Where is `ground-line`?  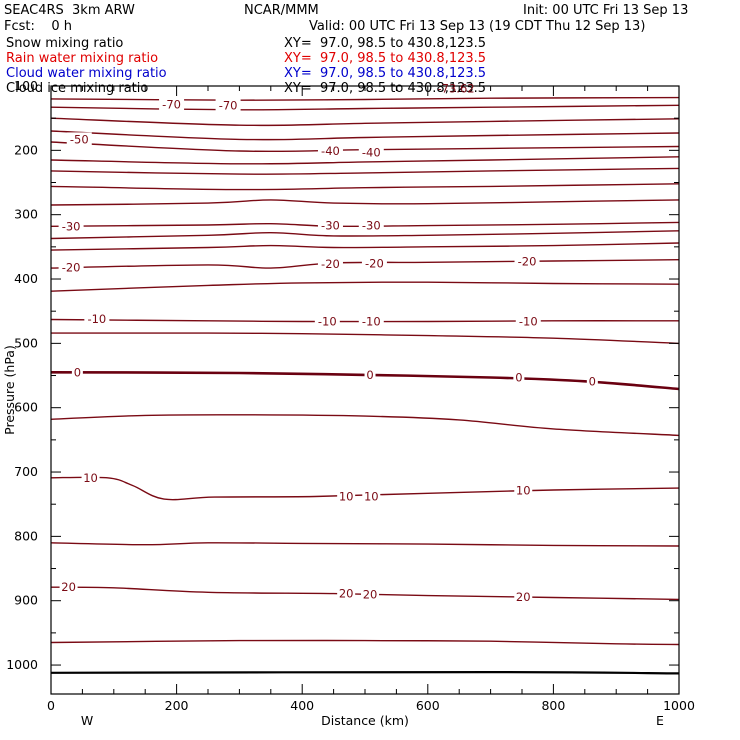
ground-line is located at coordinates (365, 672).